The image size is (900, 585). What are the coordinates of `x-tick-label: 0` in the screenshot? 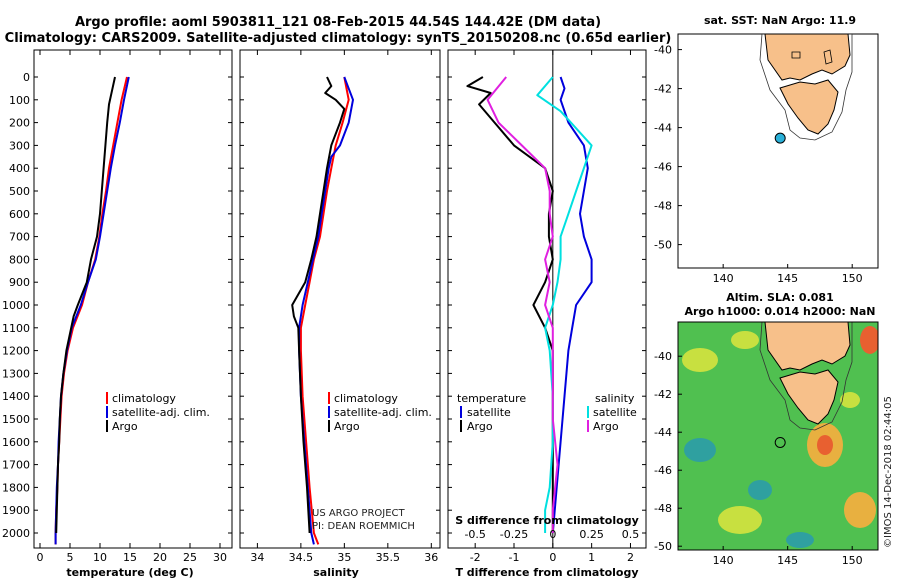 It's located at (40, 557).